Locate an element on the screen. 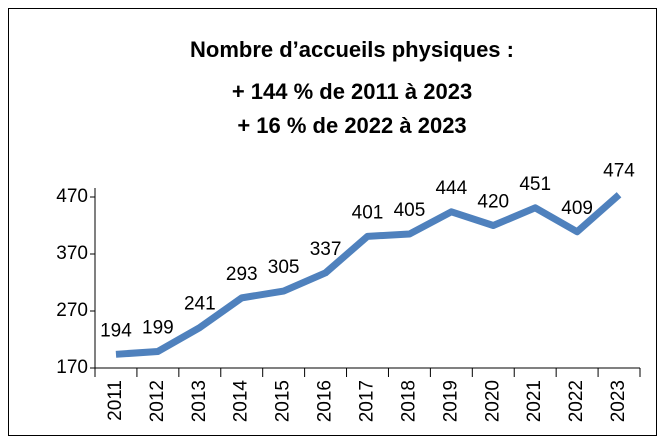 This screenshot has width=665, height=443. x-tick-label: 2022 is located at coordinates (576, 401).